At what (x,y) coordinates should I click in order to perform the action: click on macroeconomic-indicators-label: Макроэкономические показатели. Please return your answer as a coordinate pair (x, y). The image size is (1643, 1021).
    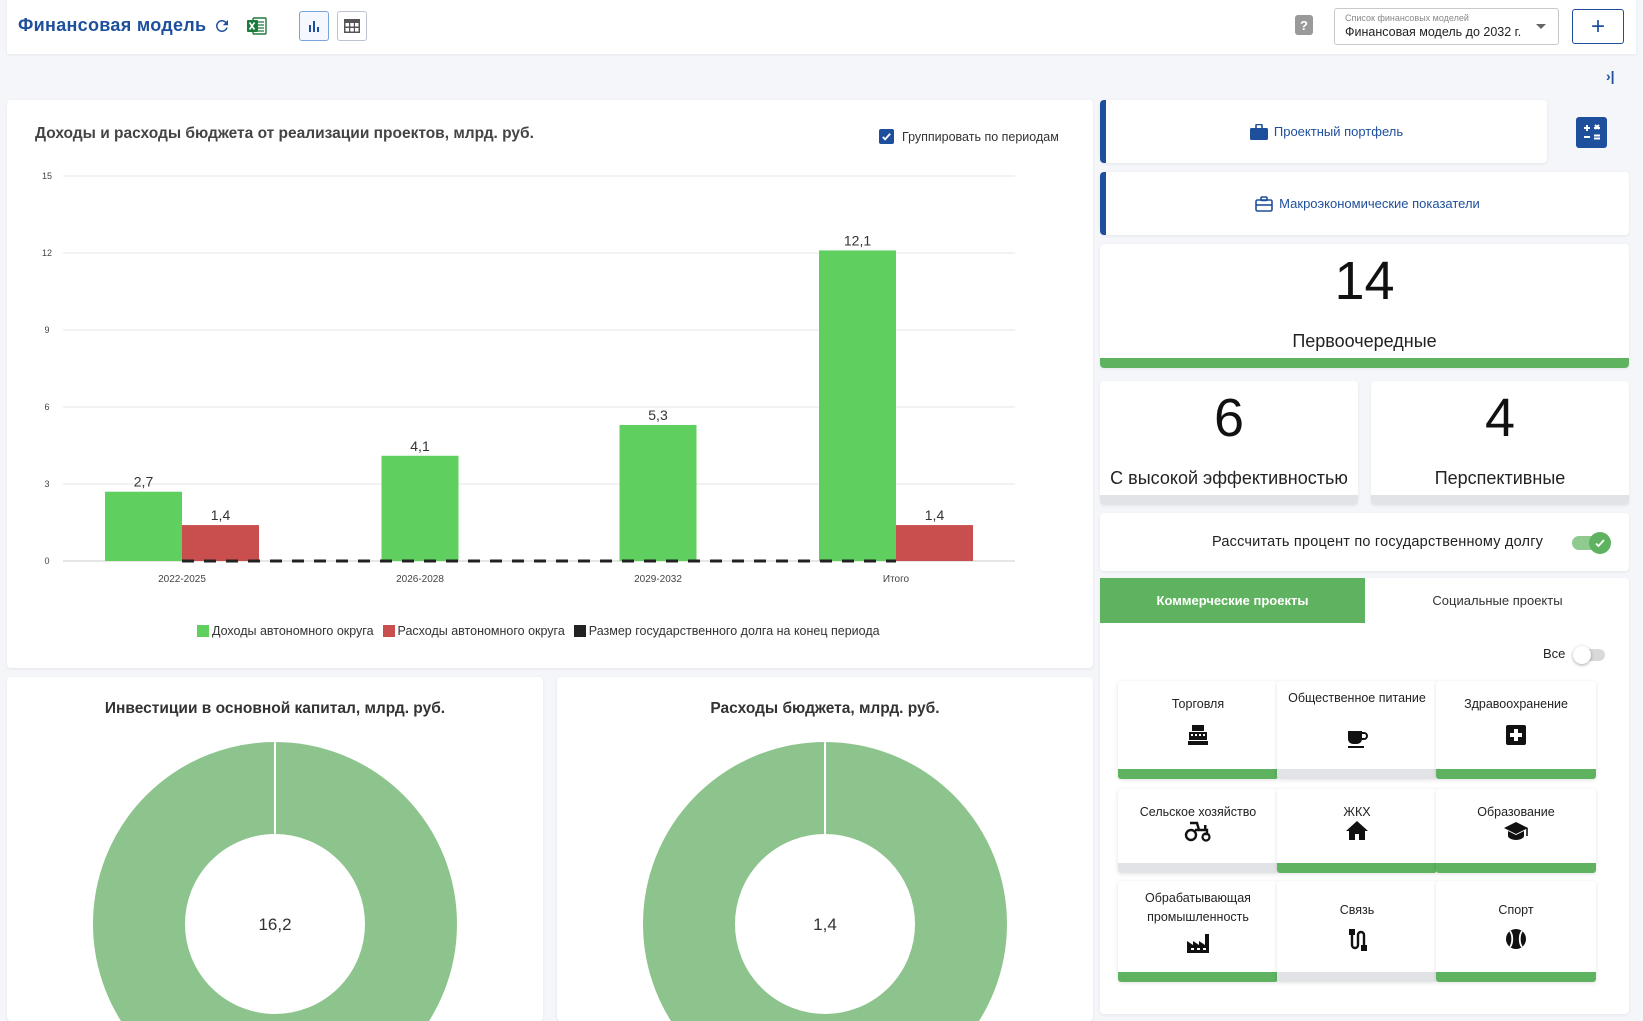
    Looking at the image, I should click on (1379, 203).